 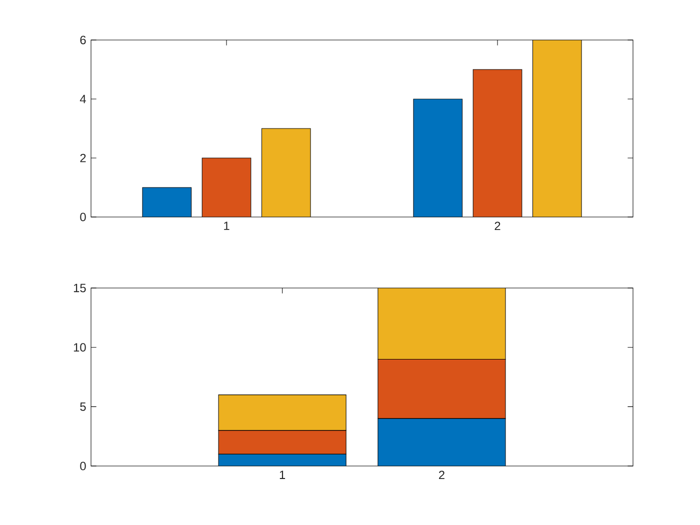 What do you see at coordinates (83, 40) in the screenshot?
I see `y-tick-label: 6` at bounding box center [83, 40].